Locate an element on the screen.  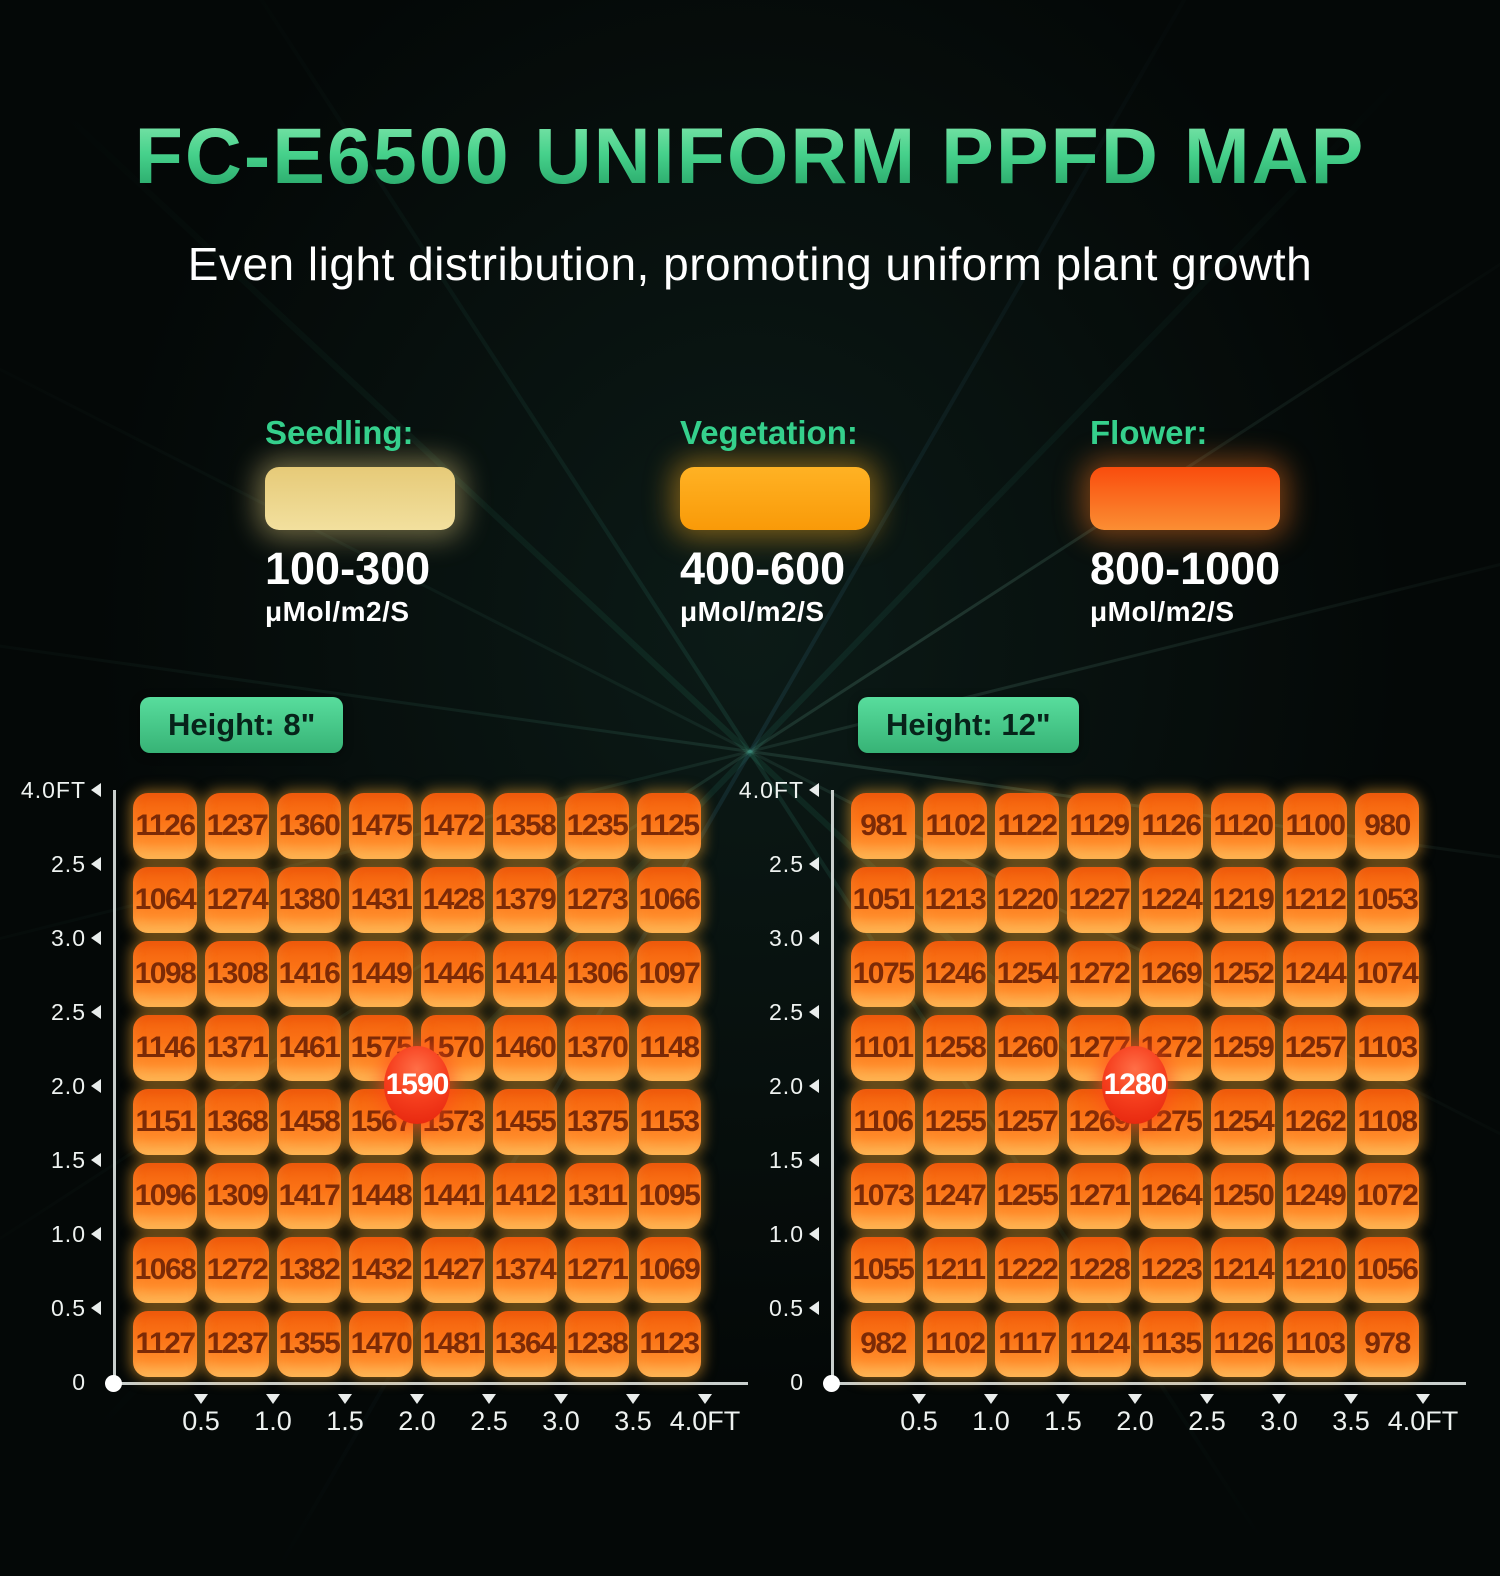
ppfd-cell: 1097 is located at coordinates (669, 974).